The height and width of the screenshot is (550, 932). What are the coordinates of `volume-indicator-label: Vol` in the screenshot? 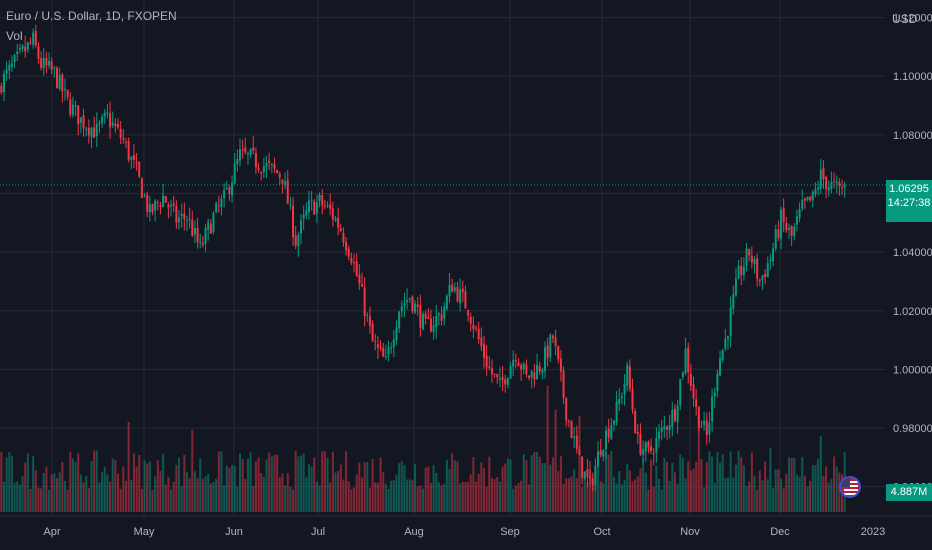 It's located at (14, 36).